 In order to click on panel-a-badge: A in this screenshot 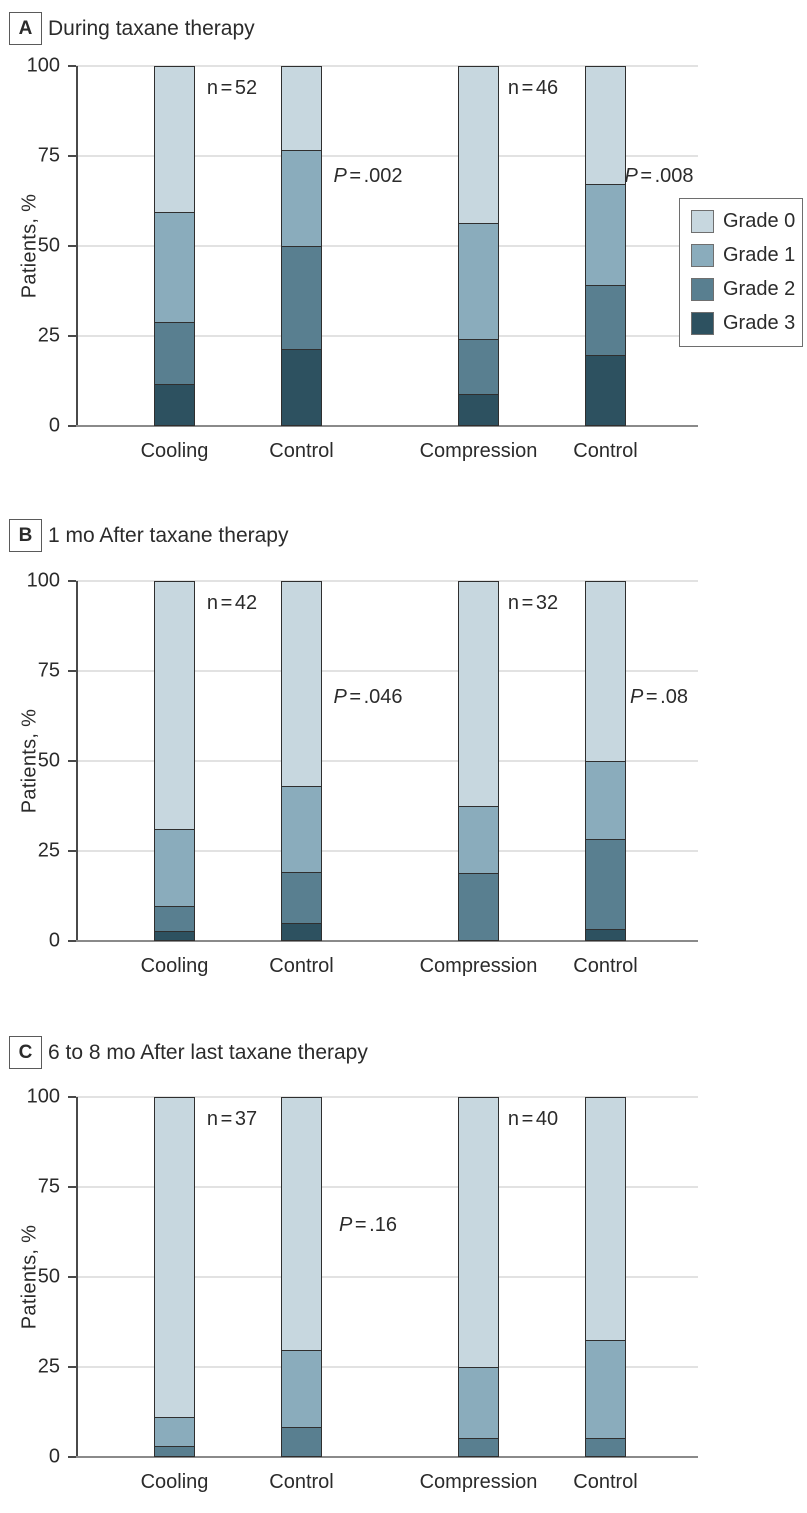, I will do `click(25, 28)`.